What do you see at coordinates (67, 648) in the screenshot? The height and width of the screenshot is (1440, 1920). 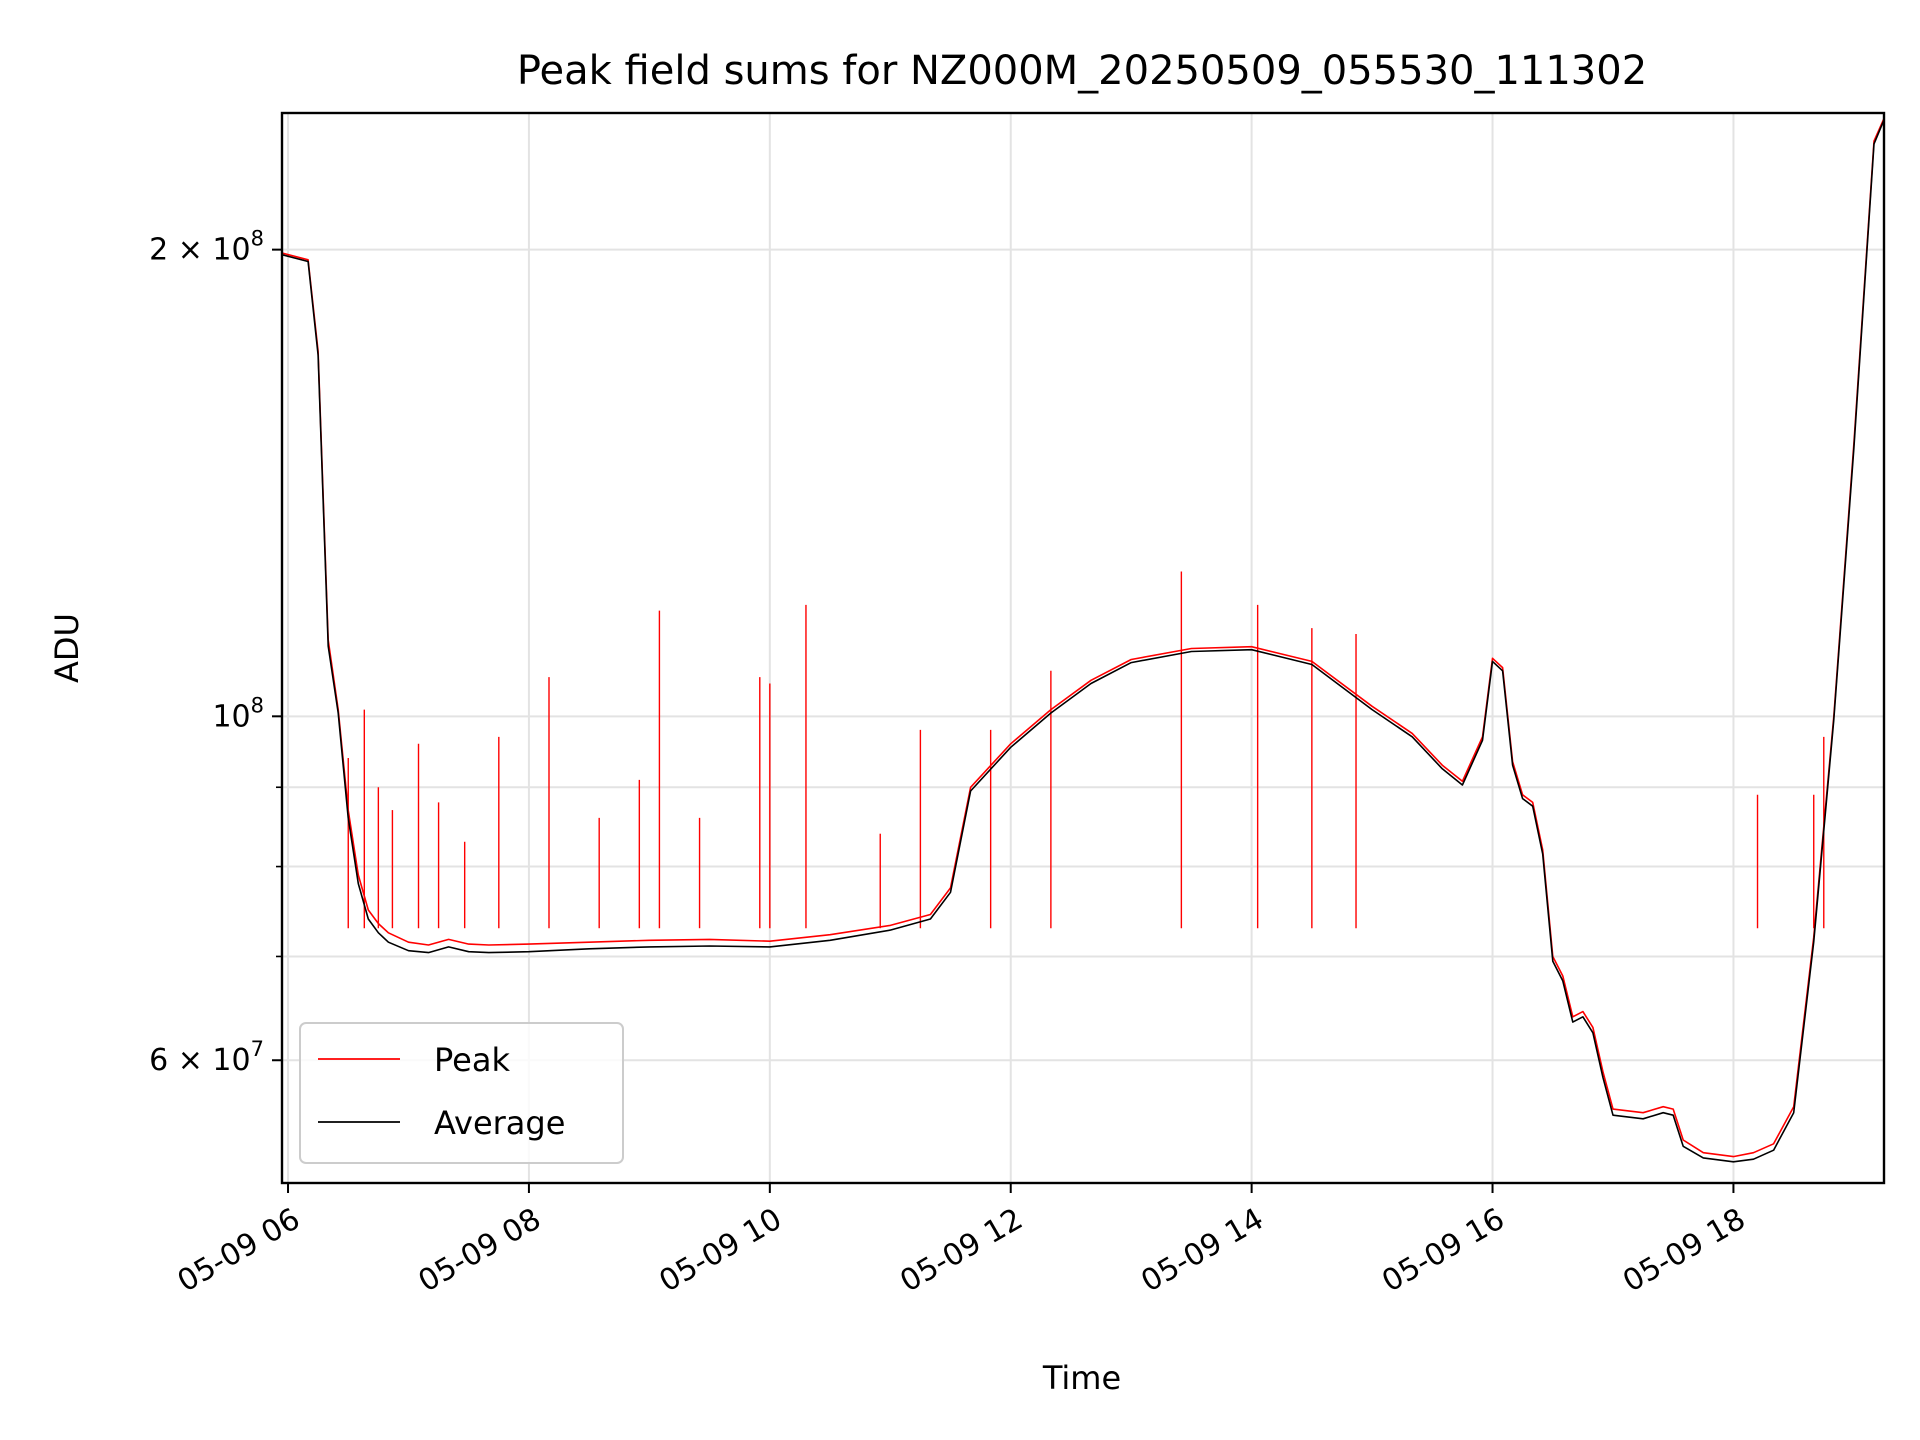 I see `y-axis-label: ADU` at bounding box center [67, 648].